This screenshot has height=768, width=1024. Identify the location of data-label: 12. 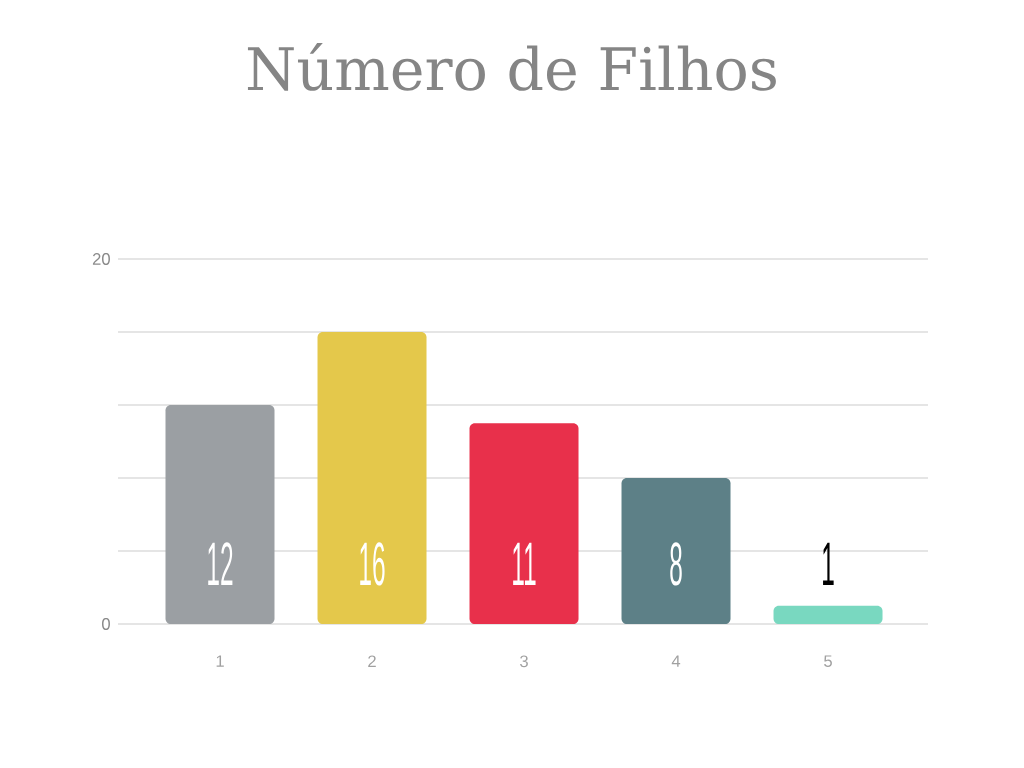
(220, 563).